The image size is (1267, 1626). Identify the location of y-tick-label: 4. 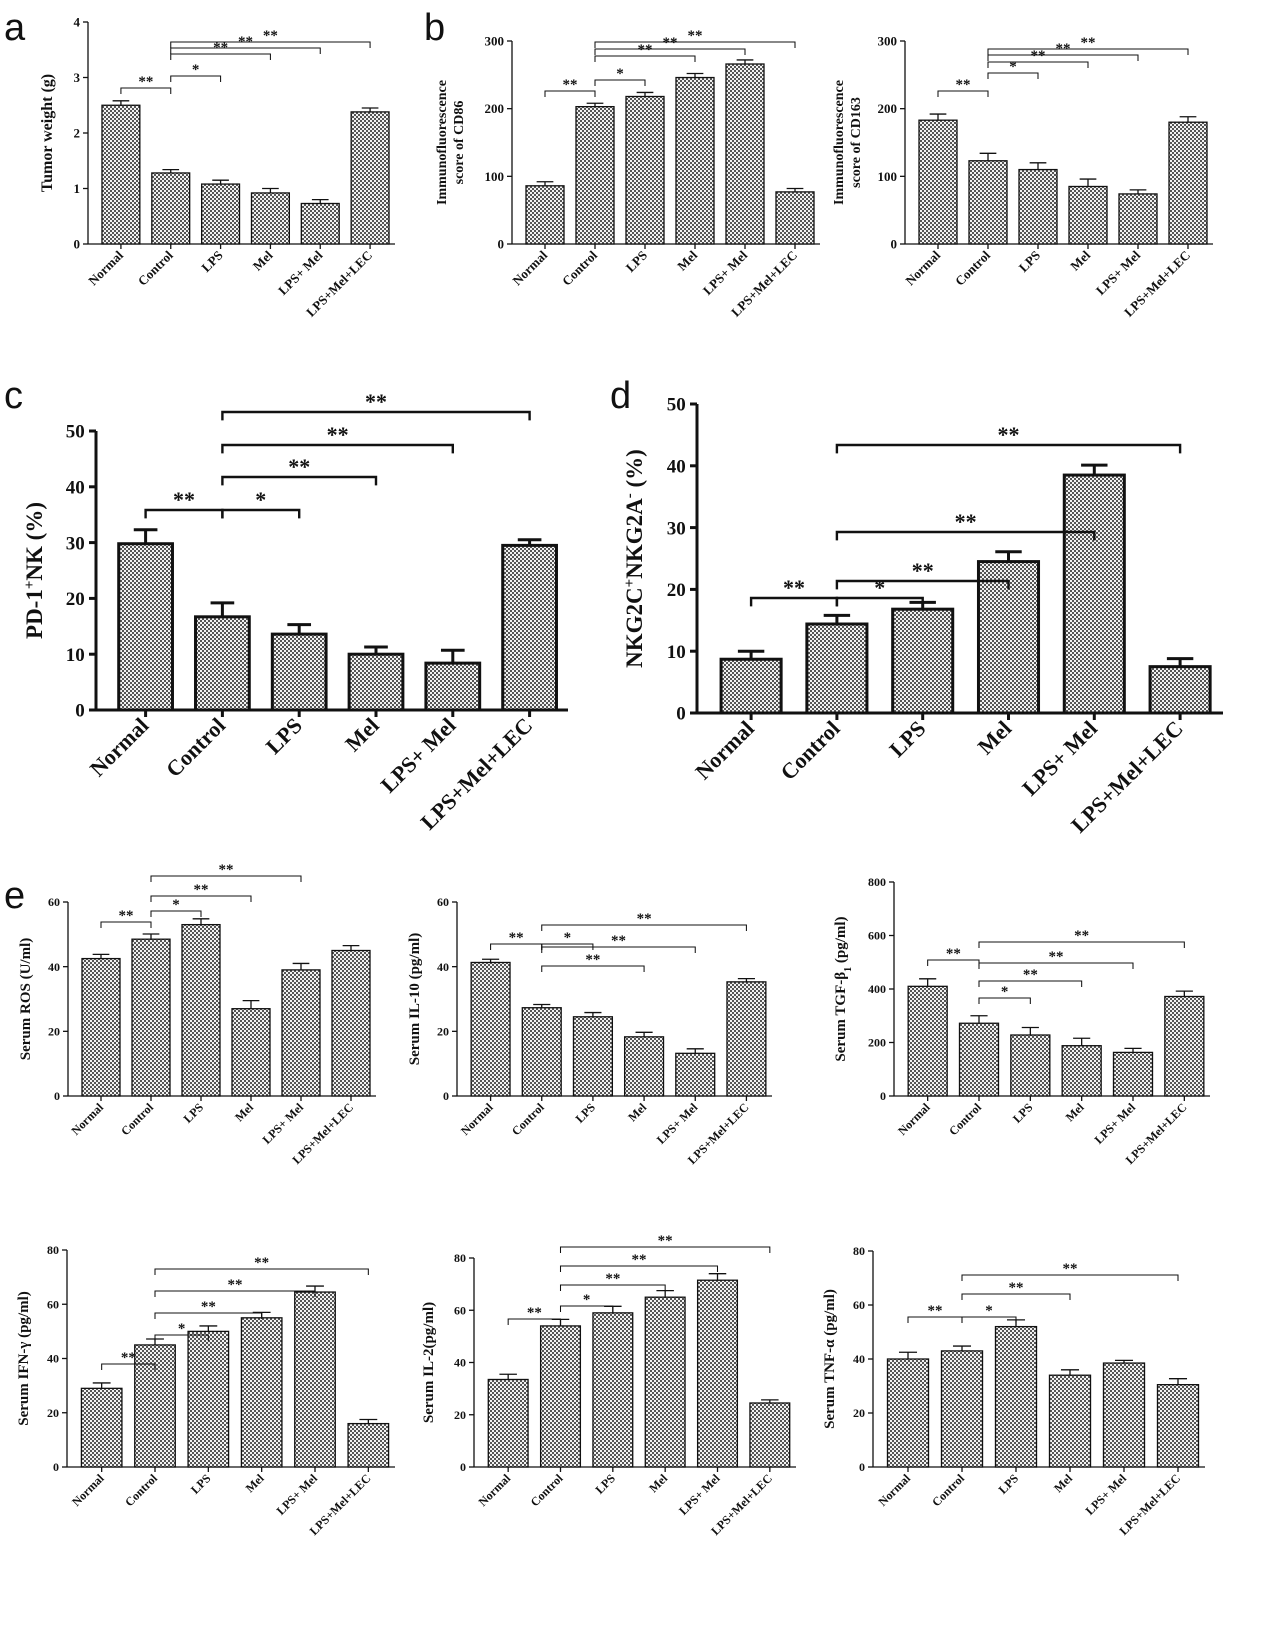
(77, 22).